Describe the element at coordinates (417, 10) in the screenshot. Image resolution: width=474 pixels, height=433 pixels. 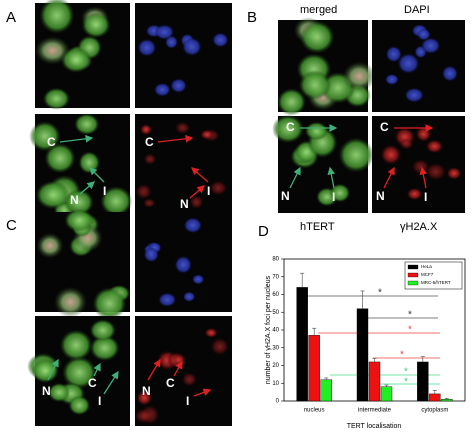
I see `column-header: DAPI` at that location.